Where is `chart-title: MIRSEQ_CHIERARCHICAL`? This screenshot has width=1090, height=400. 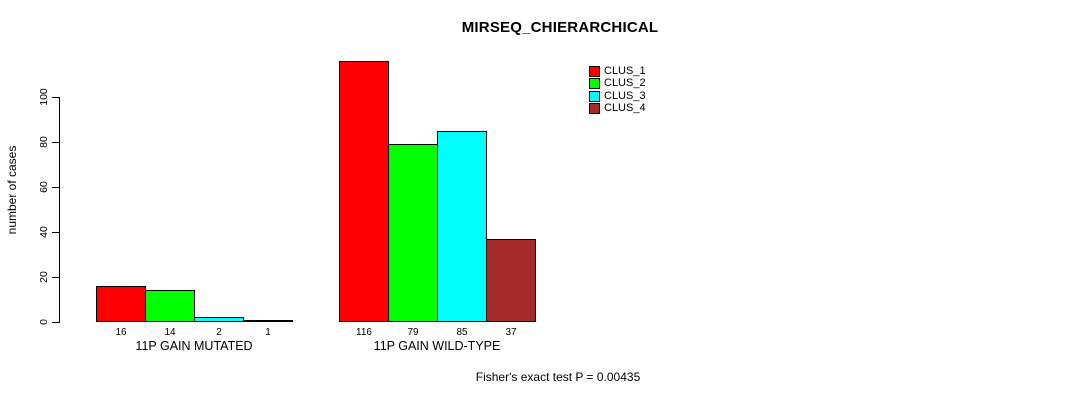 chart-title: MIRSEQ_CHIERARCHICAL is located at coordinates (560, 27).